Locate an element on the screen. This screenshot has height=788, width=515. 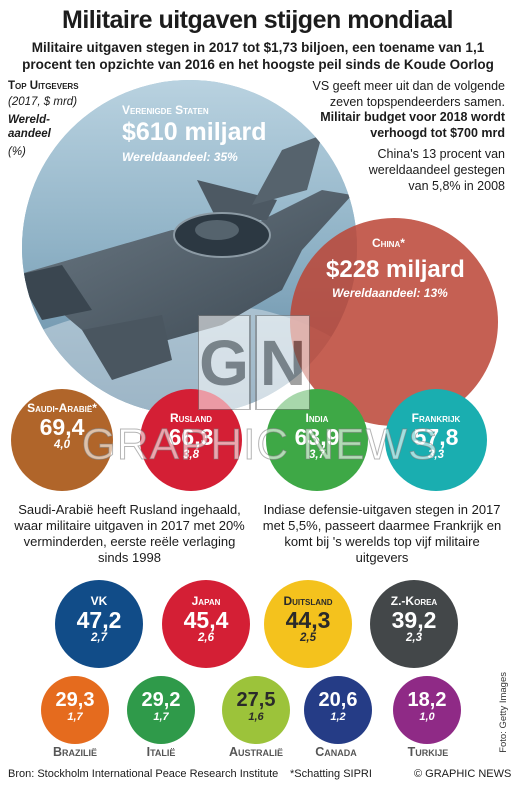
country-share: 2,6 is located at coordinates (206, 638).